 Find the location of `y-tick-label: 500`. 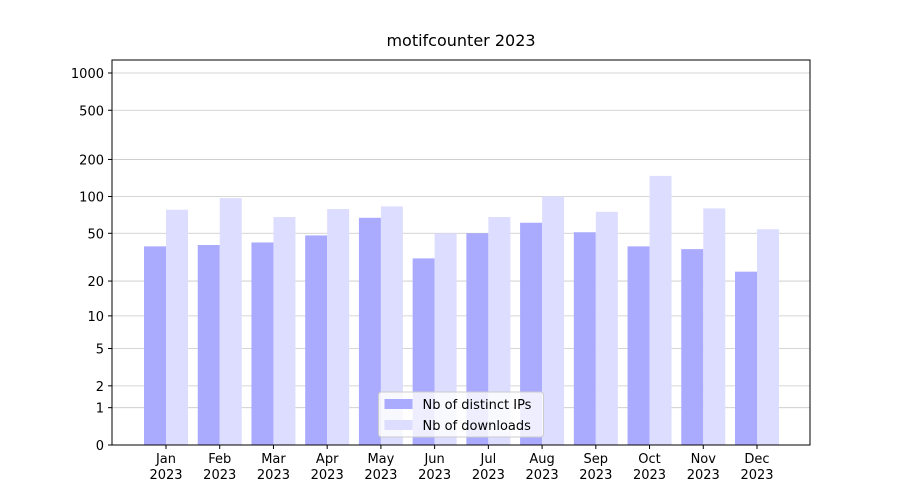

y-tick-label: 500 is located at coordinates (91, 111).